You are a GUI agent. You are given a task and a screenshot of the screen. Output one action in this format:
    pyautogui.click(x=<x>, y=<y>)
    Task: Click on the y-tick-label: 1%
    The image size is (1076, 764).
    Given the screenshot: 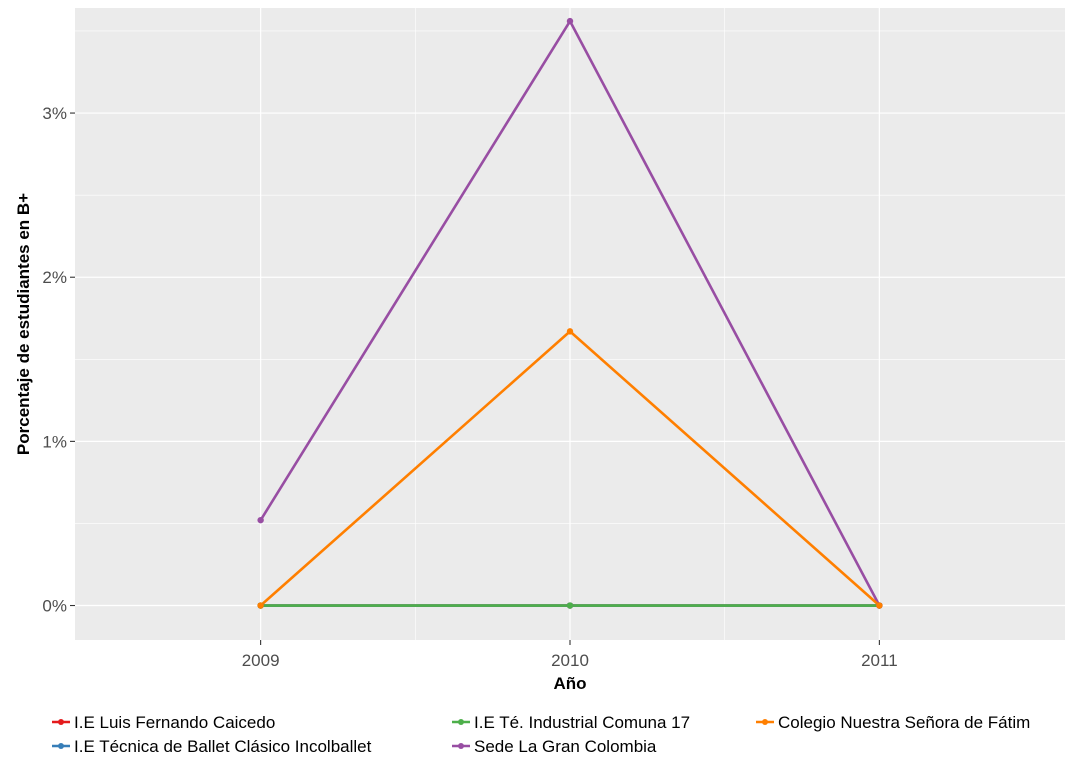 What is the action you would take?
    pyautogui.click(x=54, y=441)
    